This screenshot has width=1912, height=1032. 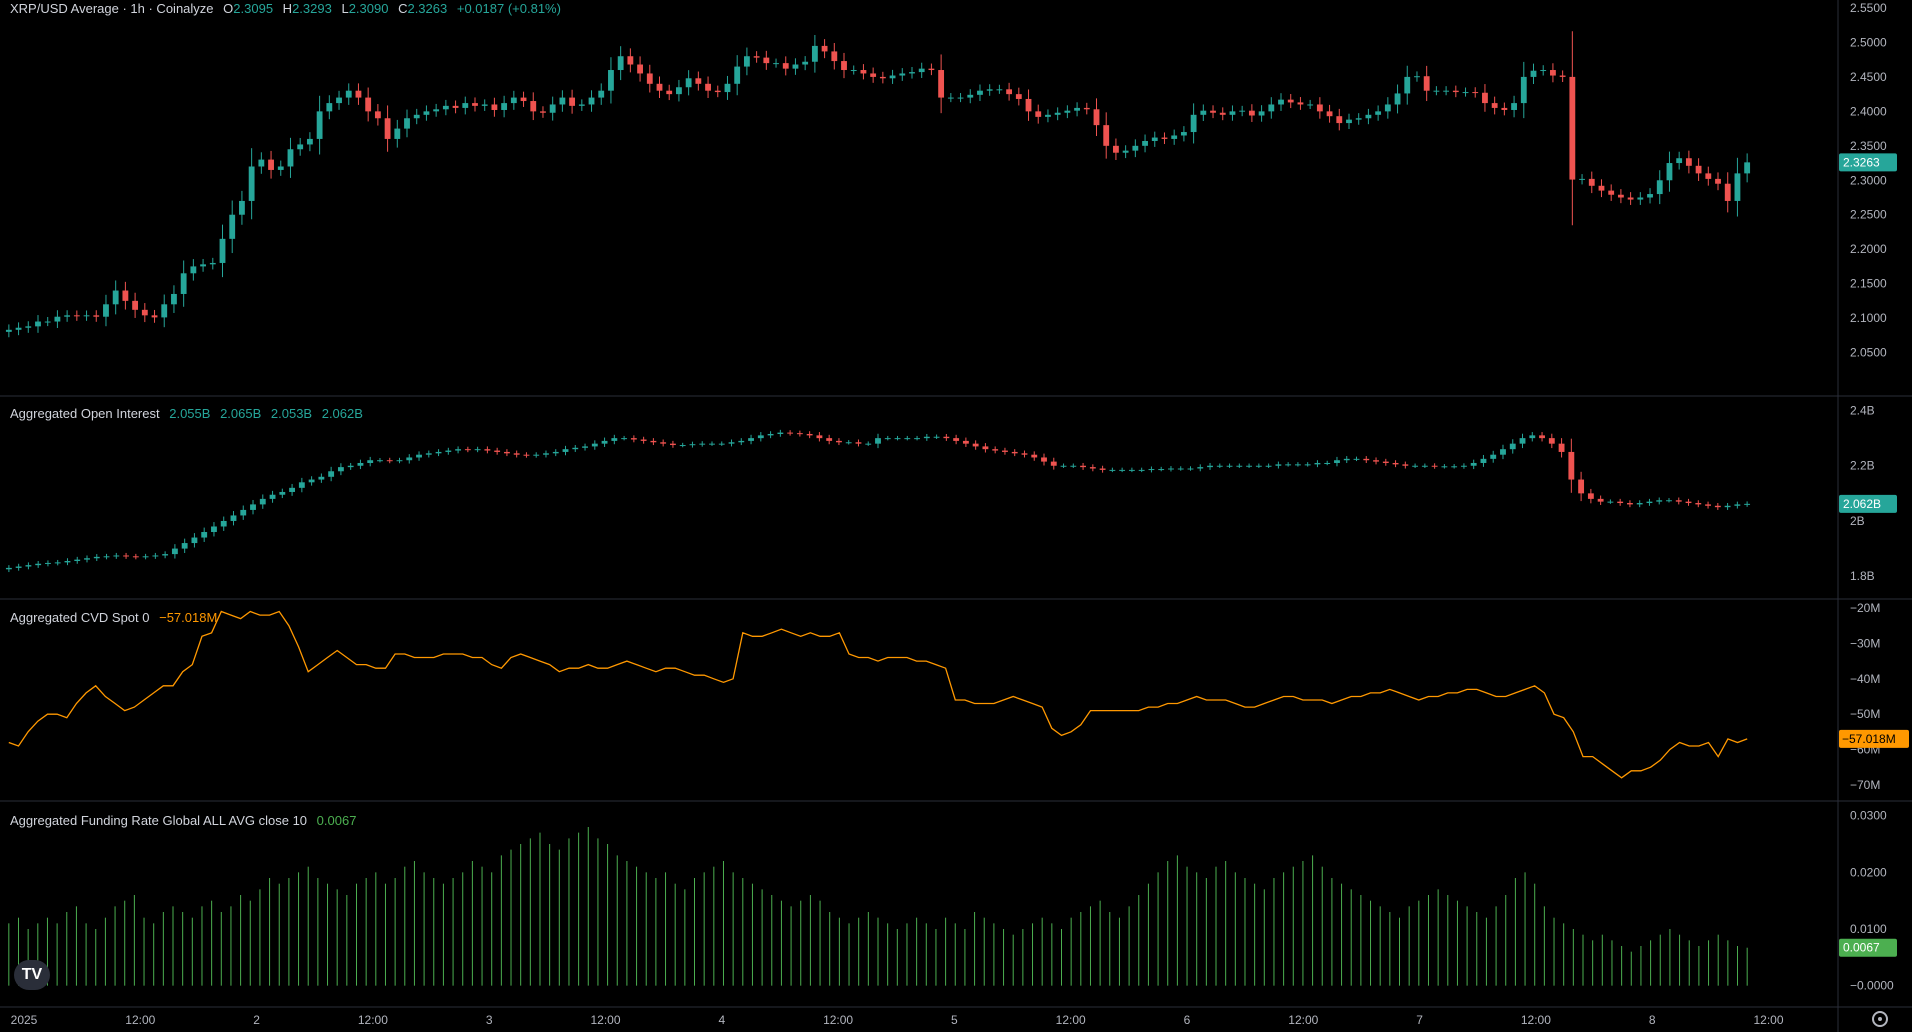 I want to click on oi-close: 2.062B, so click(x=342, y=413).